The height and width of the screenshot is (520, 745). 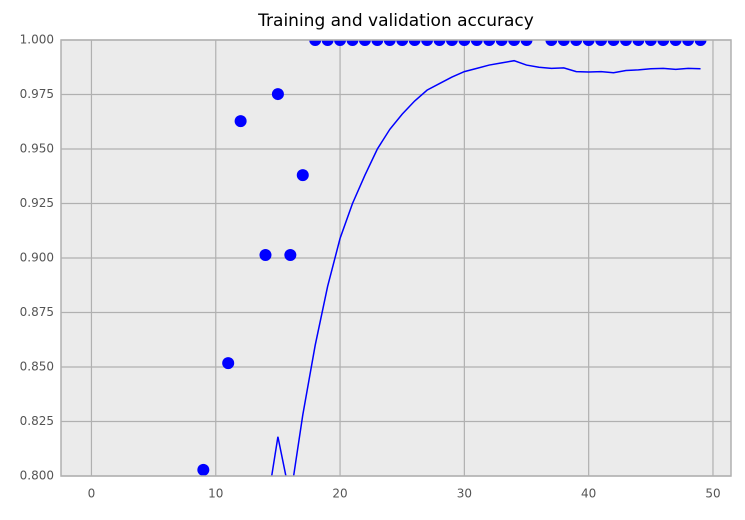 What do you see at coordinates (712, 494) in the screenshot?
I see `x-tick-label: 50` at bounding box center [712, 494].